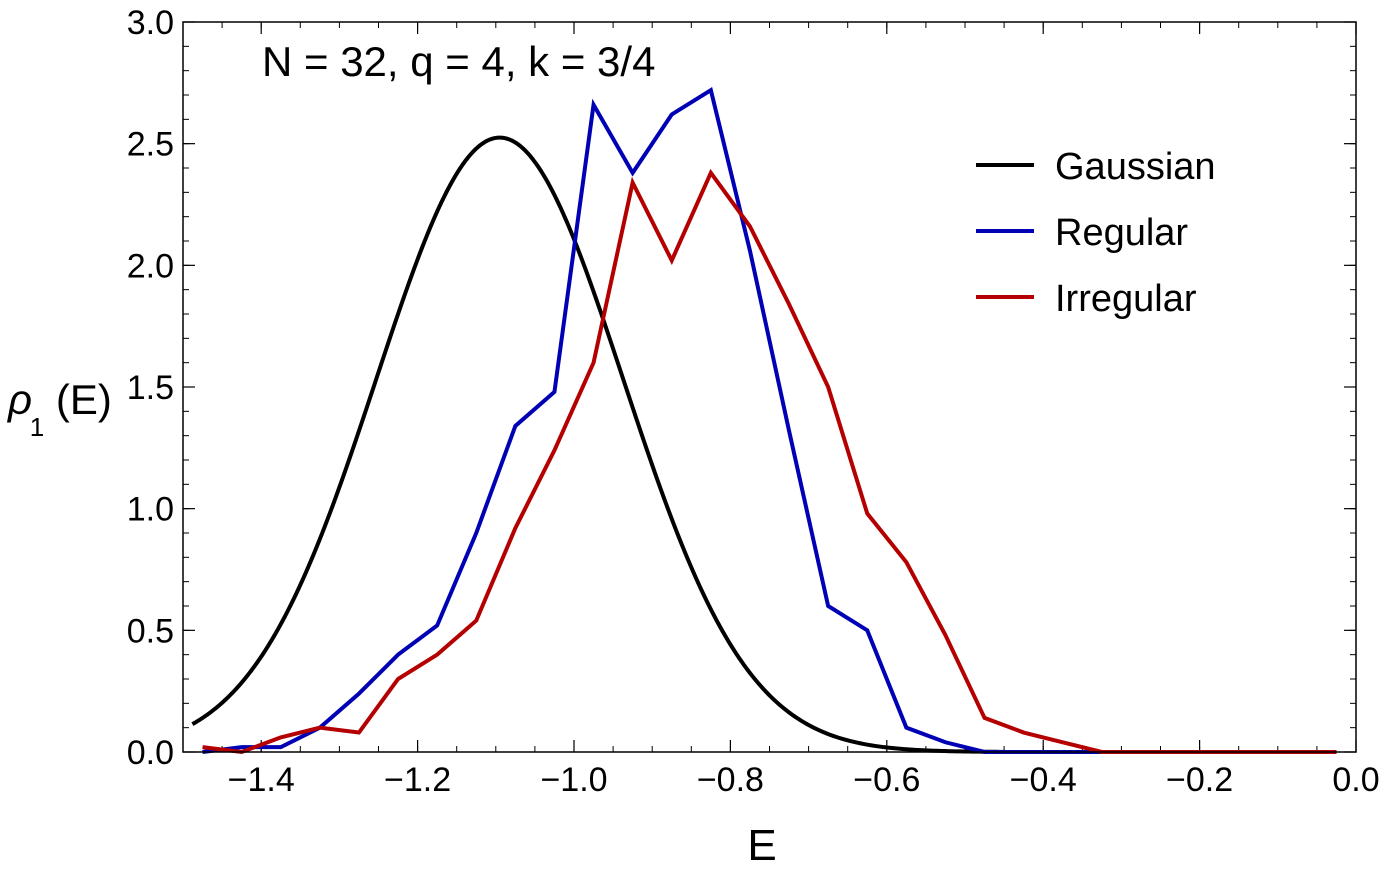 The height and width of the screenshot is (874, 1389). Describe the element at coordinates (1199, 780) in the screenshot. I see `x-tick-label: −0.2` at that location.